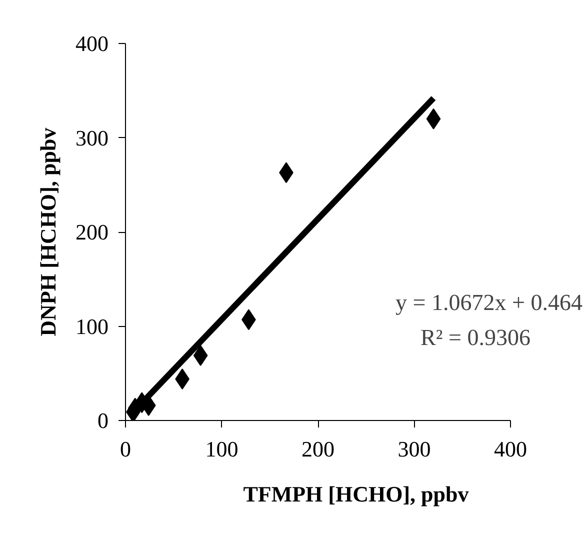 The height and width of the screenshot is (546, 586). Describe the element at coordinates (489, 302) in the screenshot. I see `annotation: y = 1.0672x + 0.464` at that location.